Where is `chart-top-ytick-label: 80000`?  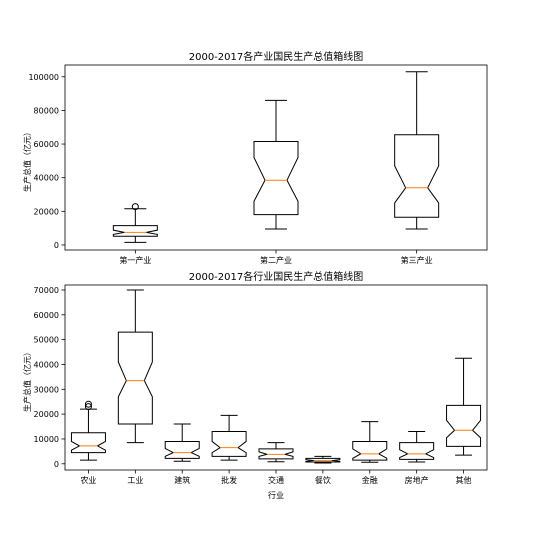 chart-top-ytick-label: 80000 is located at coordinates (46, 110).